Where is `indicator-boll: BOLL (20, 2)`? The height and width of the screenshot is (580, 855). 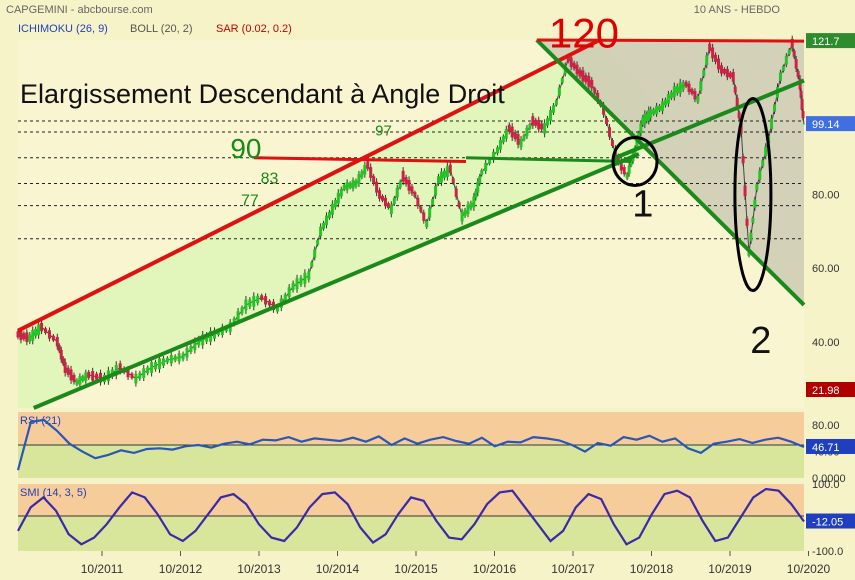
indicator-boll: BOLL (20, 2) is located at coordinates (161, 29).